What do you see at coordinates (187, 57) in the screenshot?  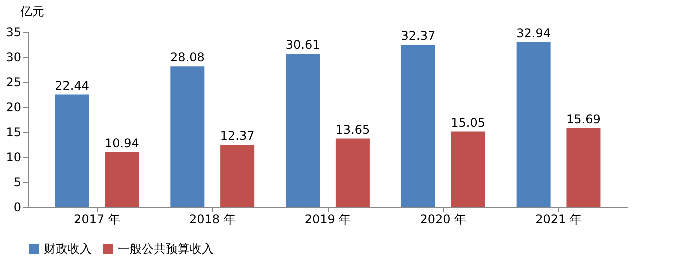 I see `data-label: 28.08` at bounding box center [187, 57].